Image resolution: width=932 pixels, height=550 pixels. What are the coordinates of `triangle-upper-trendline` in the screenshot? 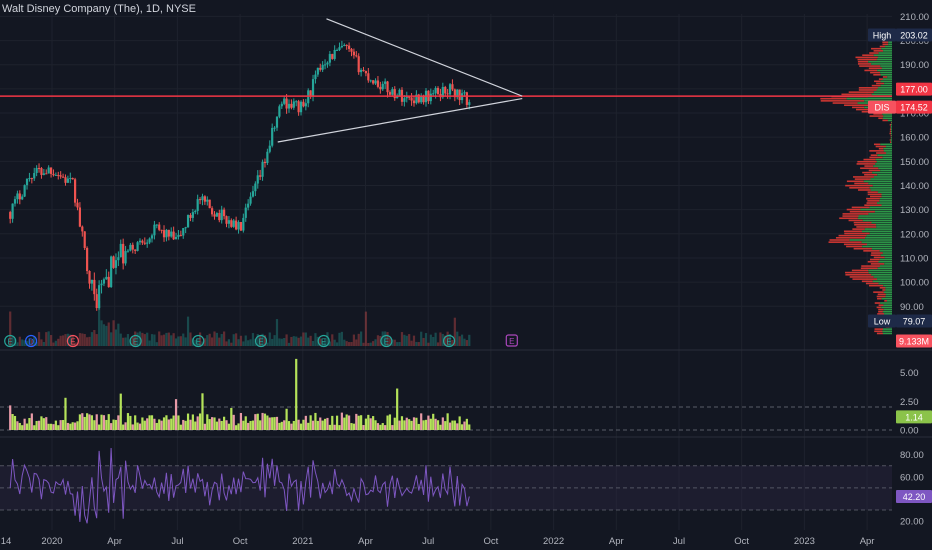 It's located at (424, 57).